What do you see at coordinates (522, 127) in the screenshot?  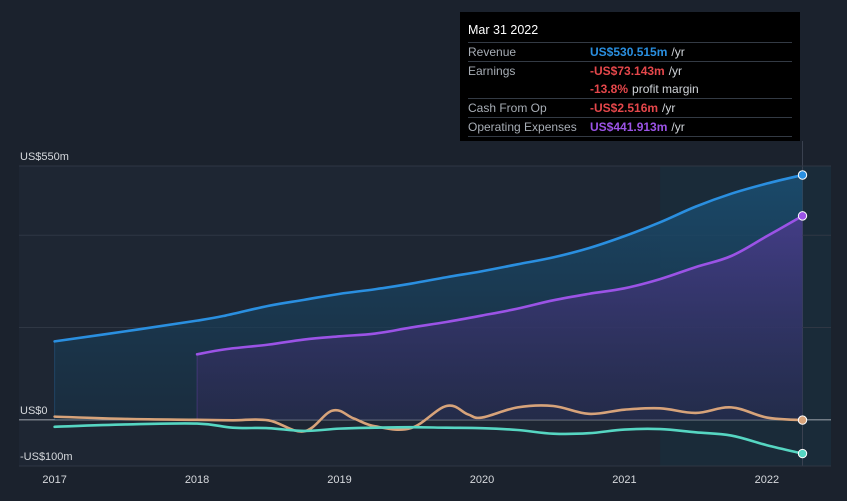 I see `tooltip-opex-label: Operating Expenses` at bounding box center [522, 127].